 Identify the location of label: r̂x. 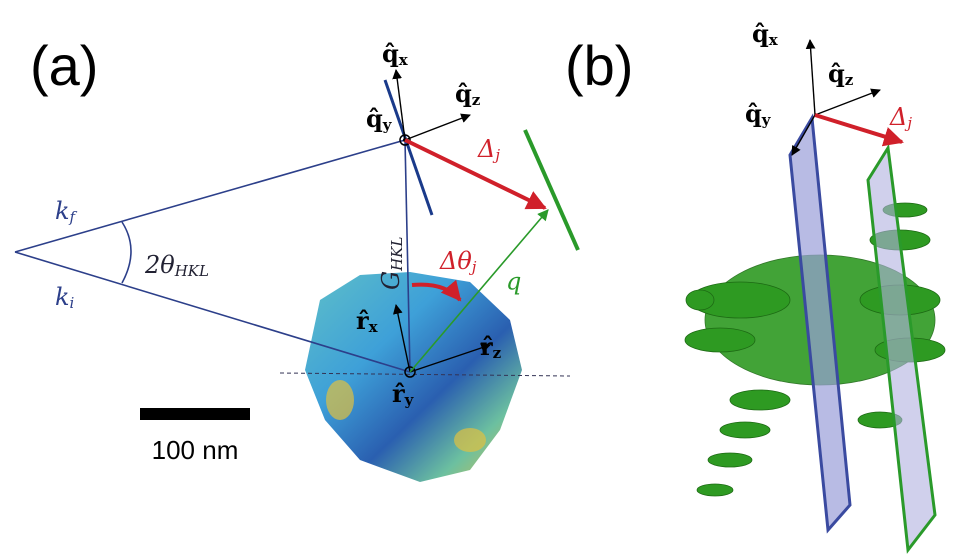
(367, 321).